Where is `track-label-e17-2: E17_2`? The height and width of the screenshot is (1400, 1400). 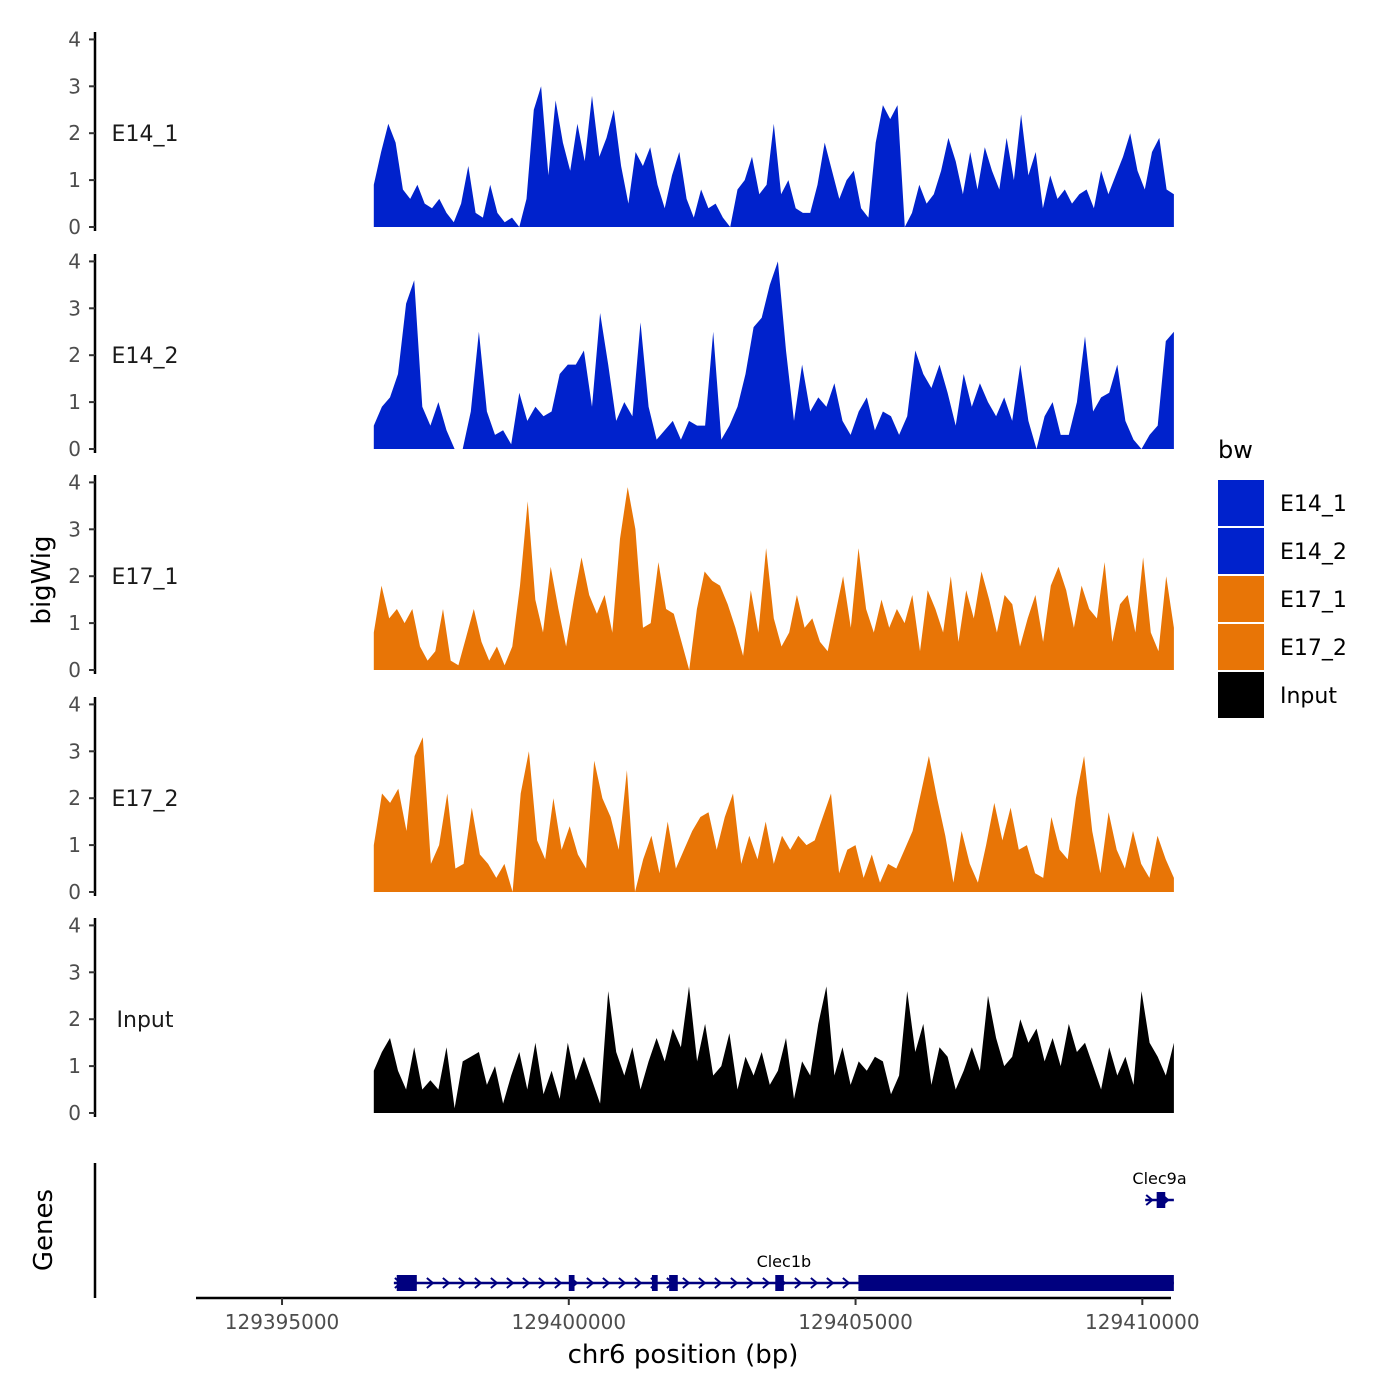 track-label-e17-2: E17_2 is located at coordinates (145, 799).